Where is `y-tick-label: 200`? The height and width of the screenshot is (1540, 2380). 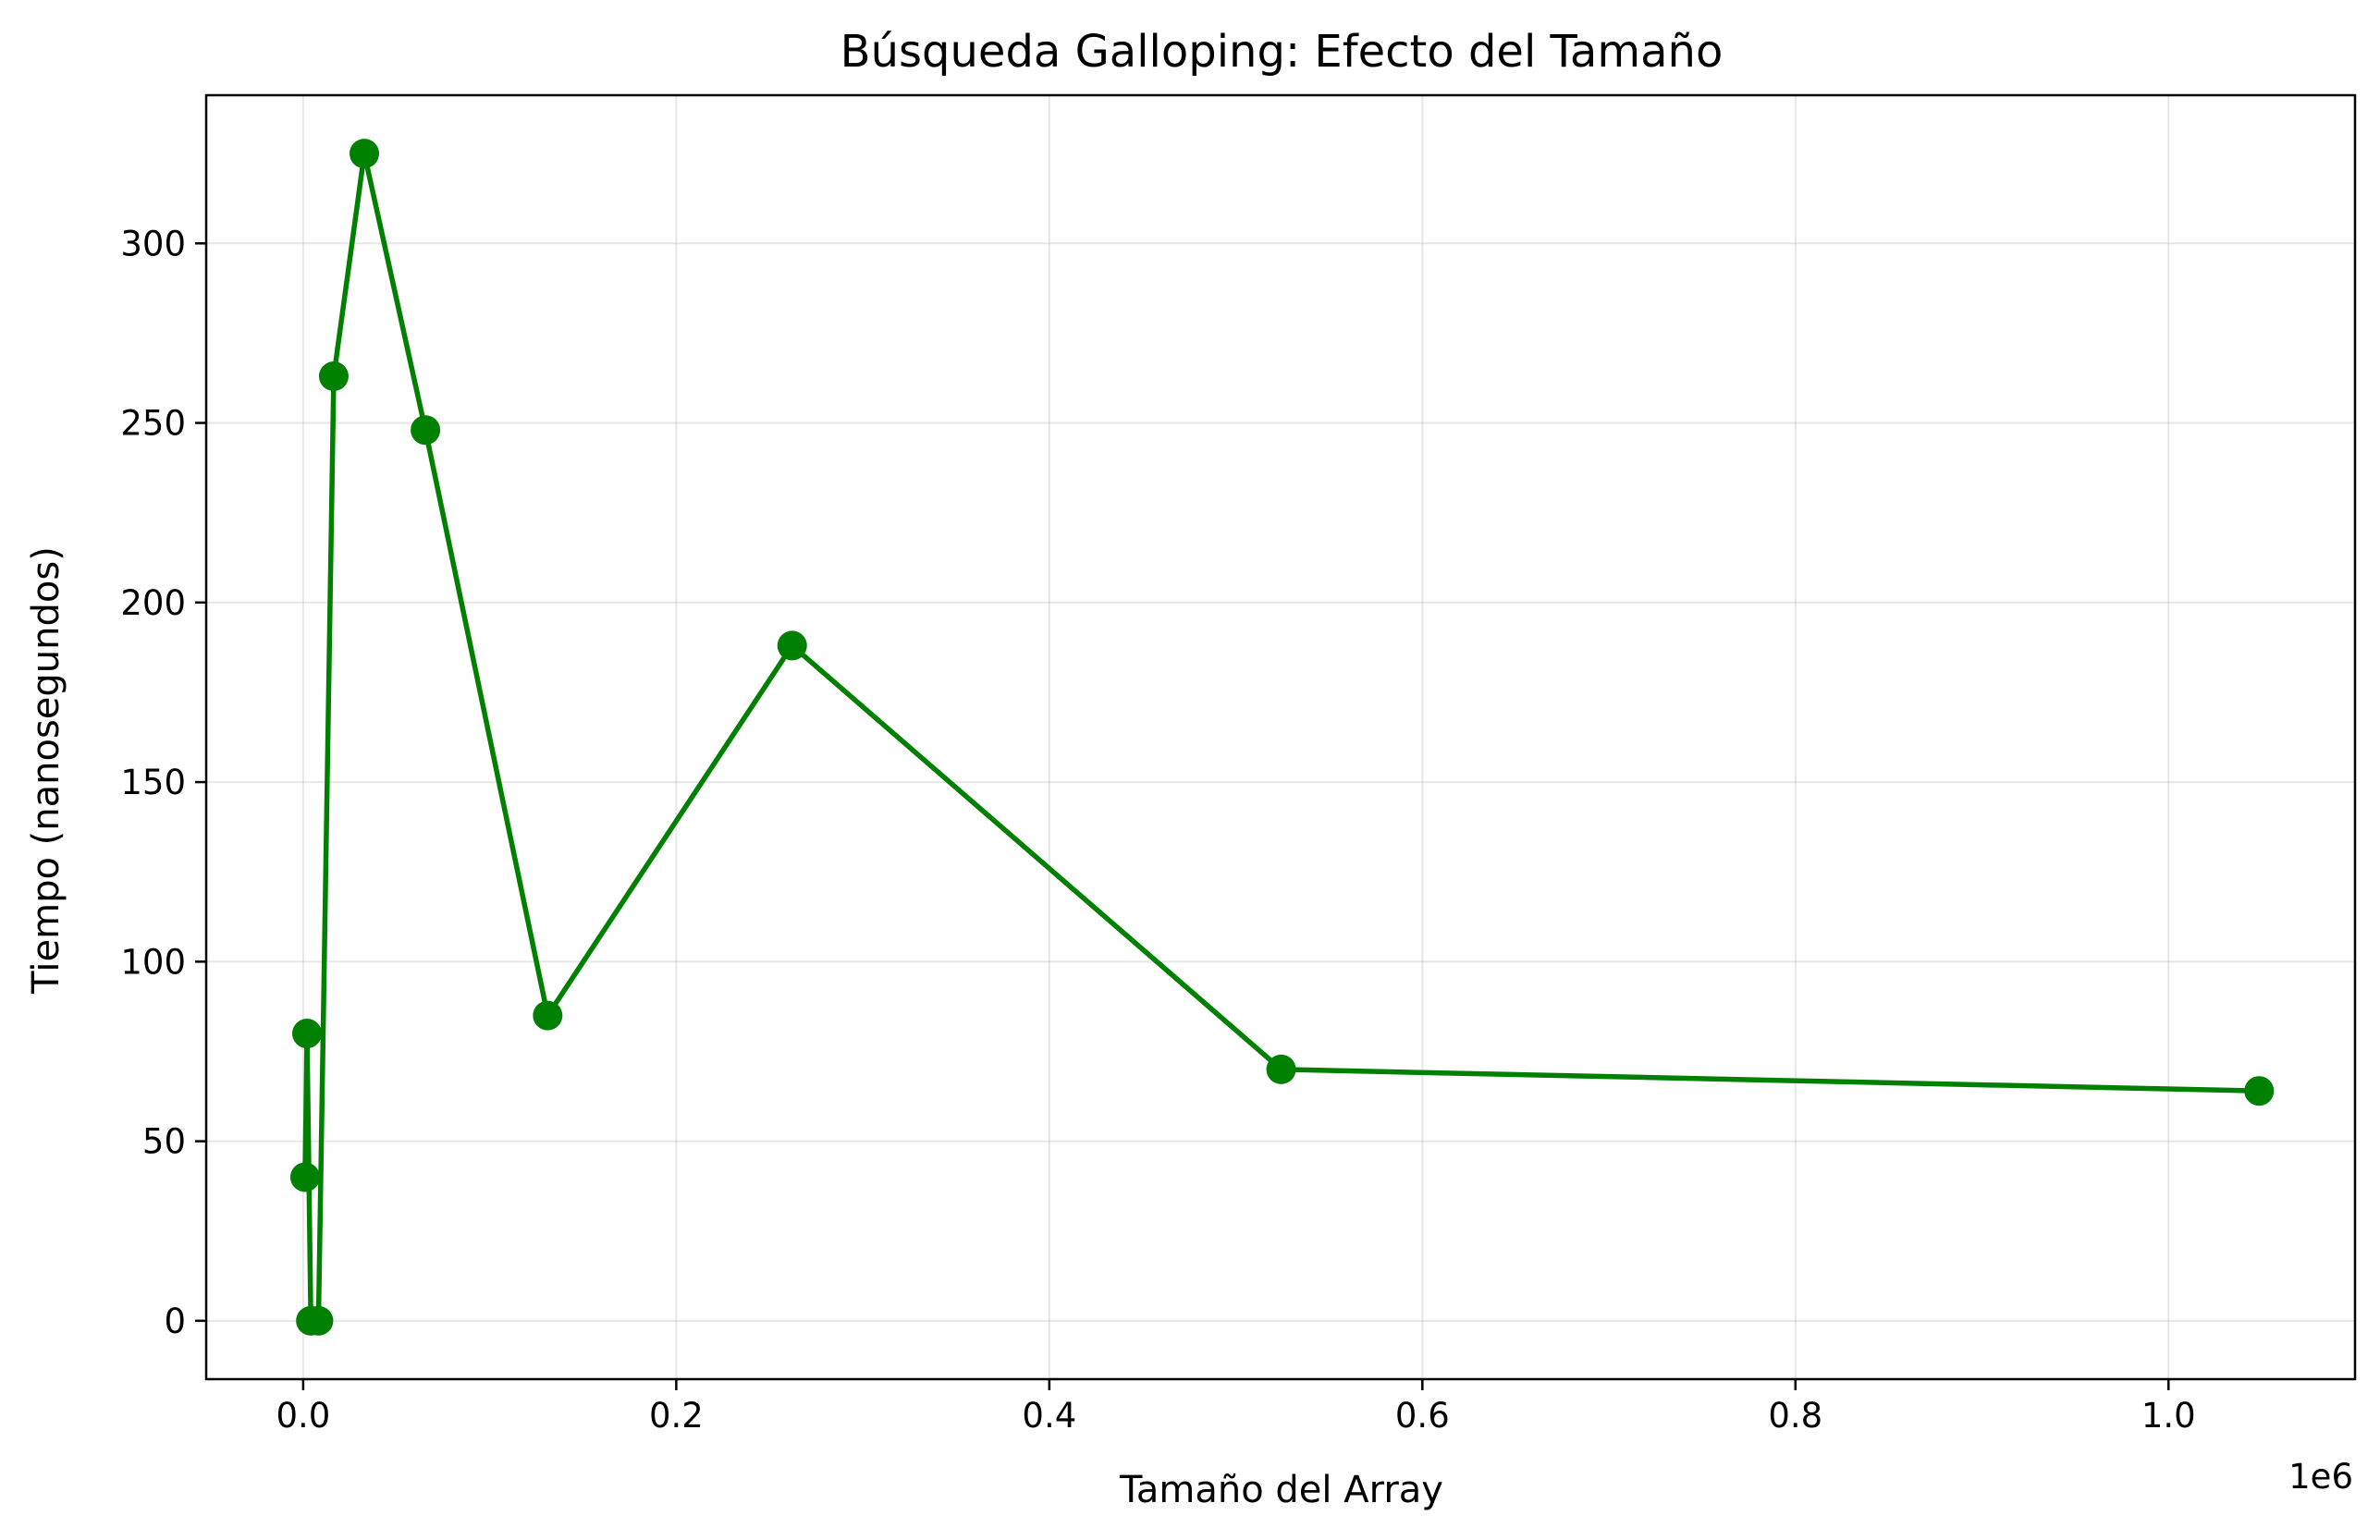
y-tick-label: 200 is located at coordinates (153, 603).